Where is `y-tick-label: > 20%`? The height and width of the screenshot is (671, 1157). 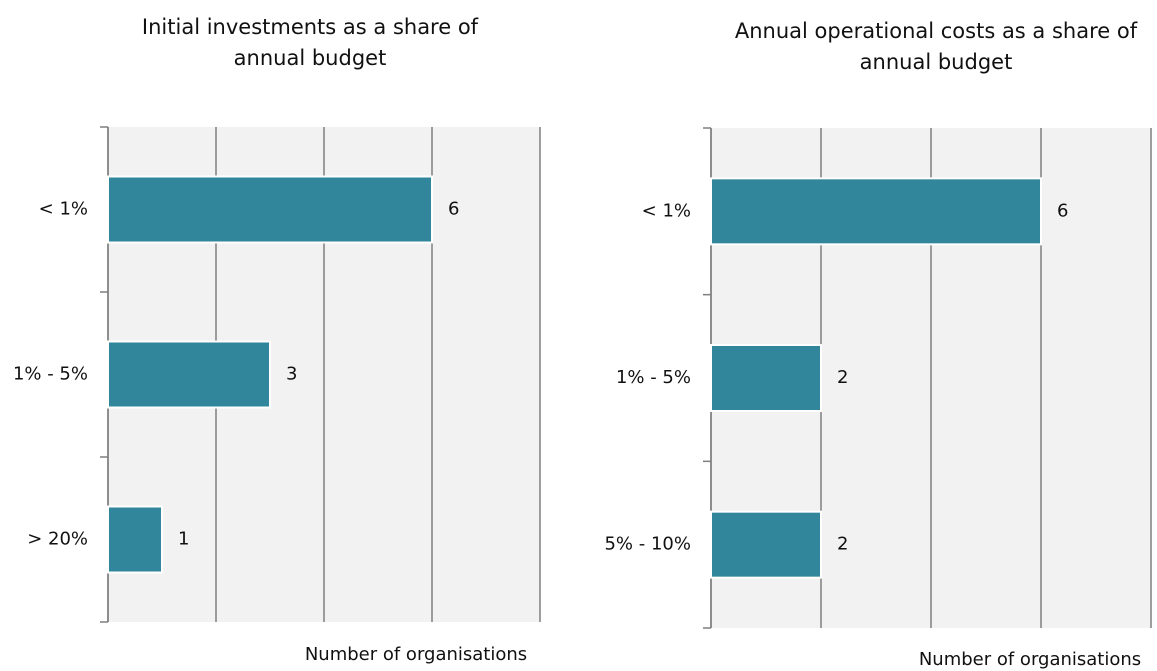 y-tick-label: > 20% is located at coordinates (57, 539).